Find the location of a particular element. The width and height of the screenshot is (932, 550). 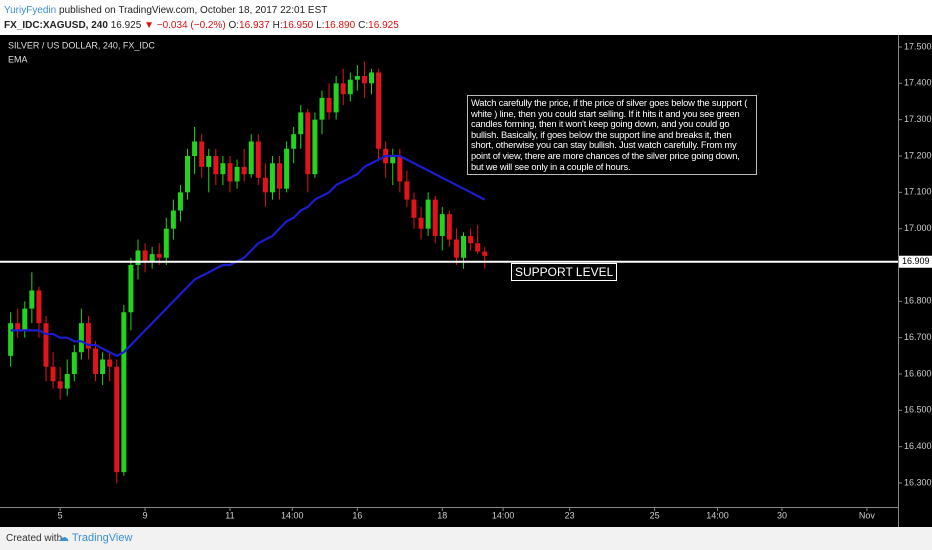

y-tick-label: 16.400 is located at coordinates (918, 446).